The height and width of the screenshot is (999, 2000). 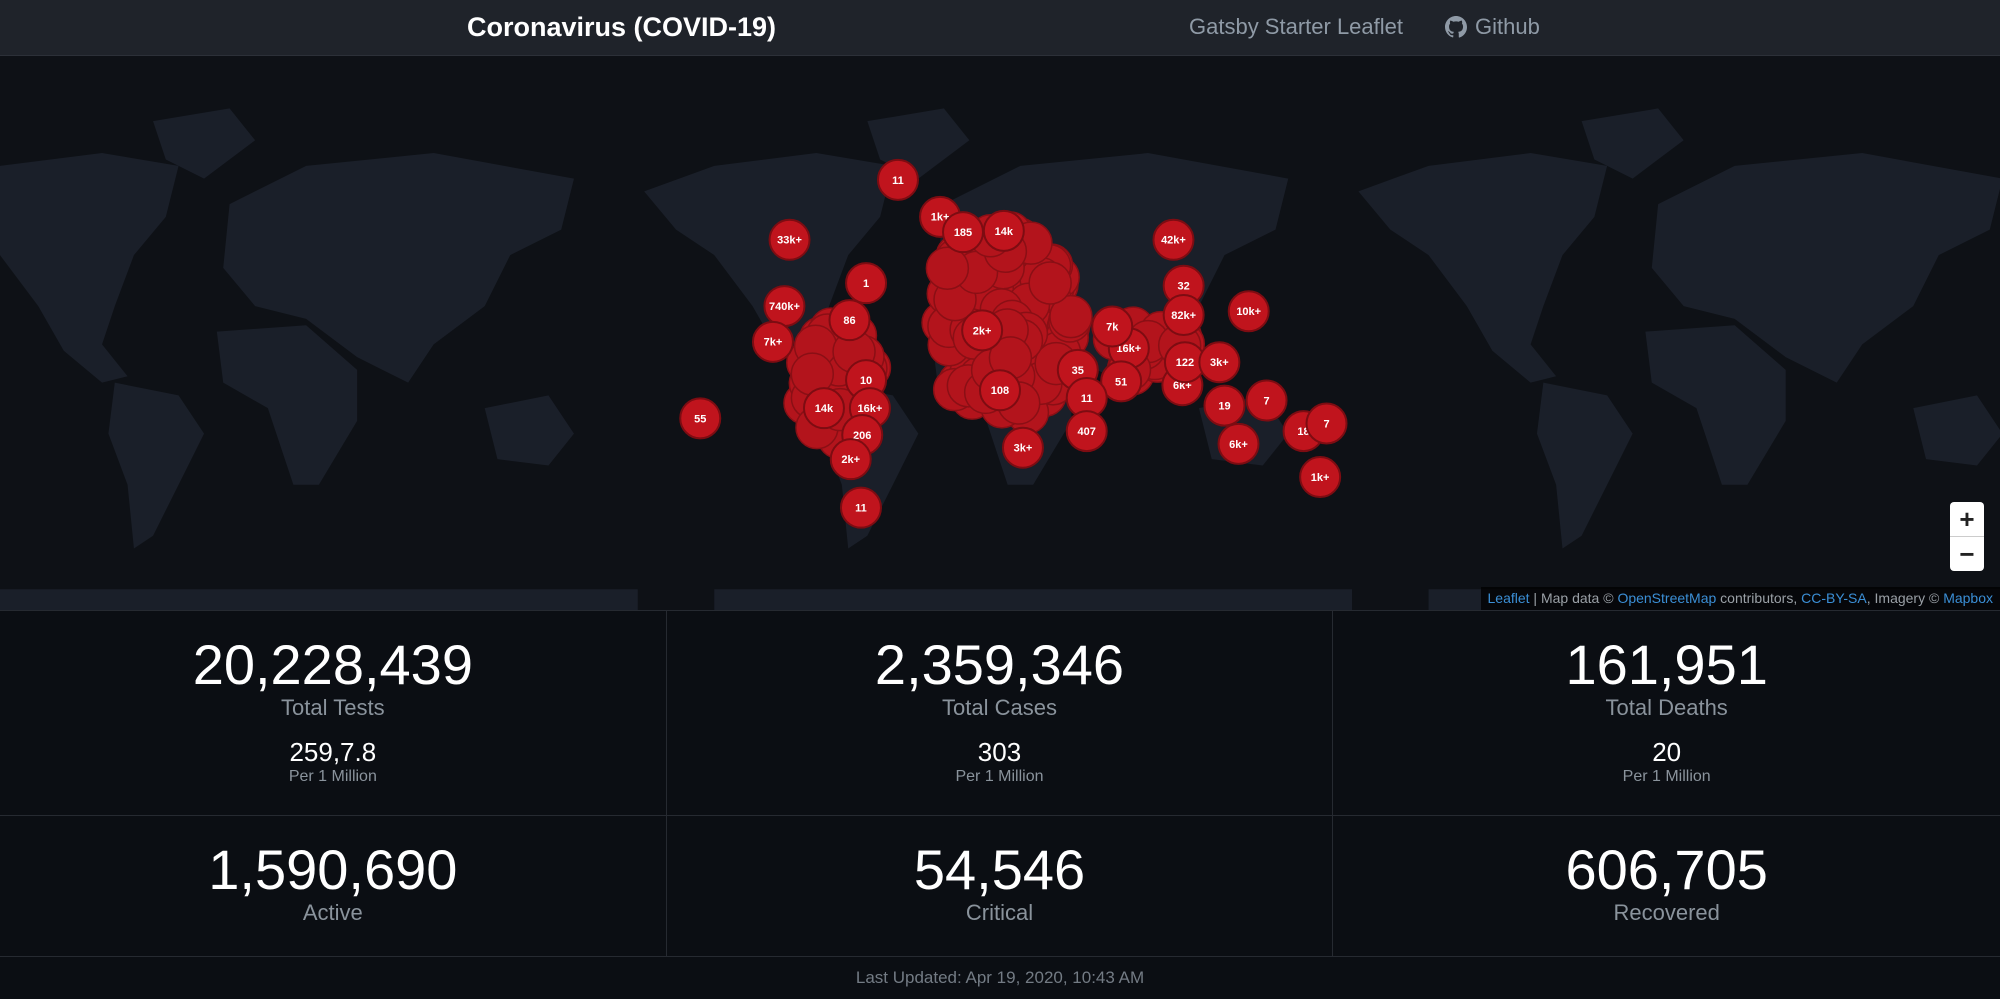 I want to click on marker-label: 108, so click(x=1000, y=391).